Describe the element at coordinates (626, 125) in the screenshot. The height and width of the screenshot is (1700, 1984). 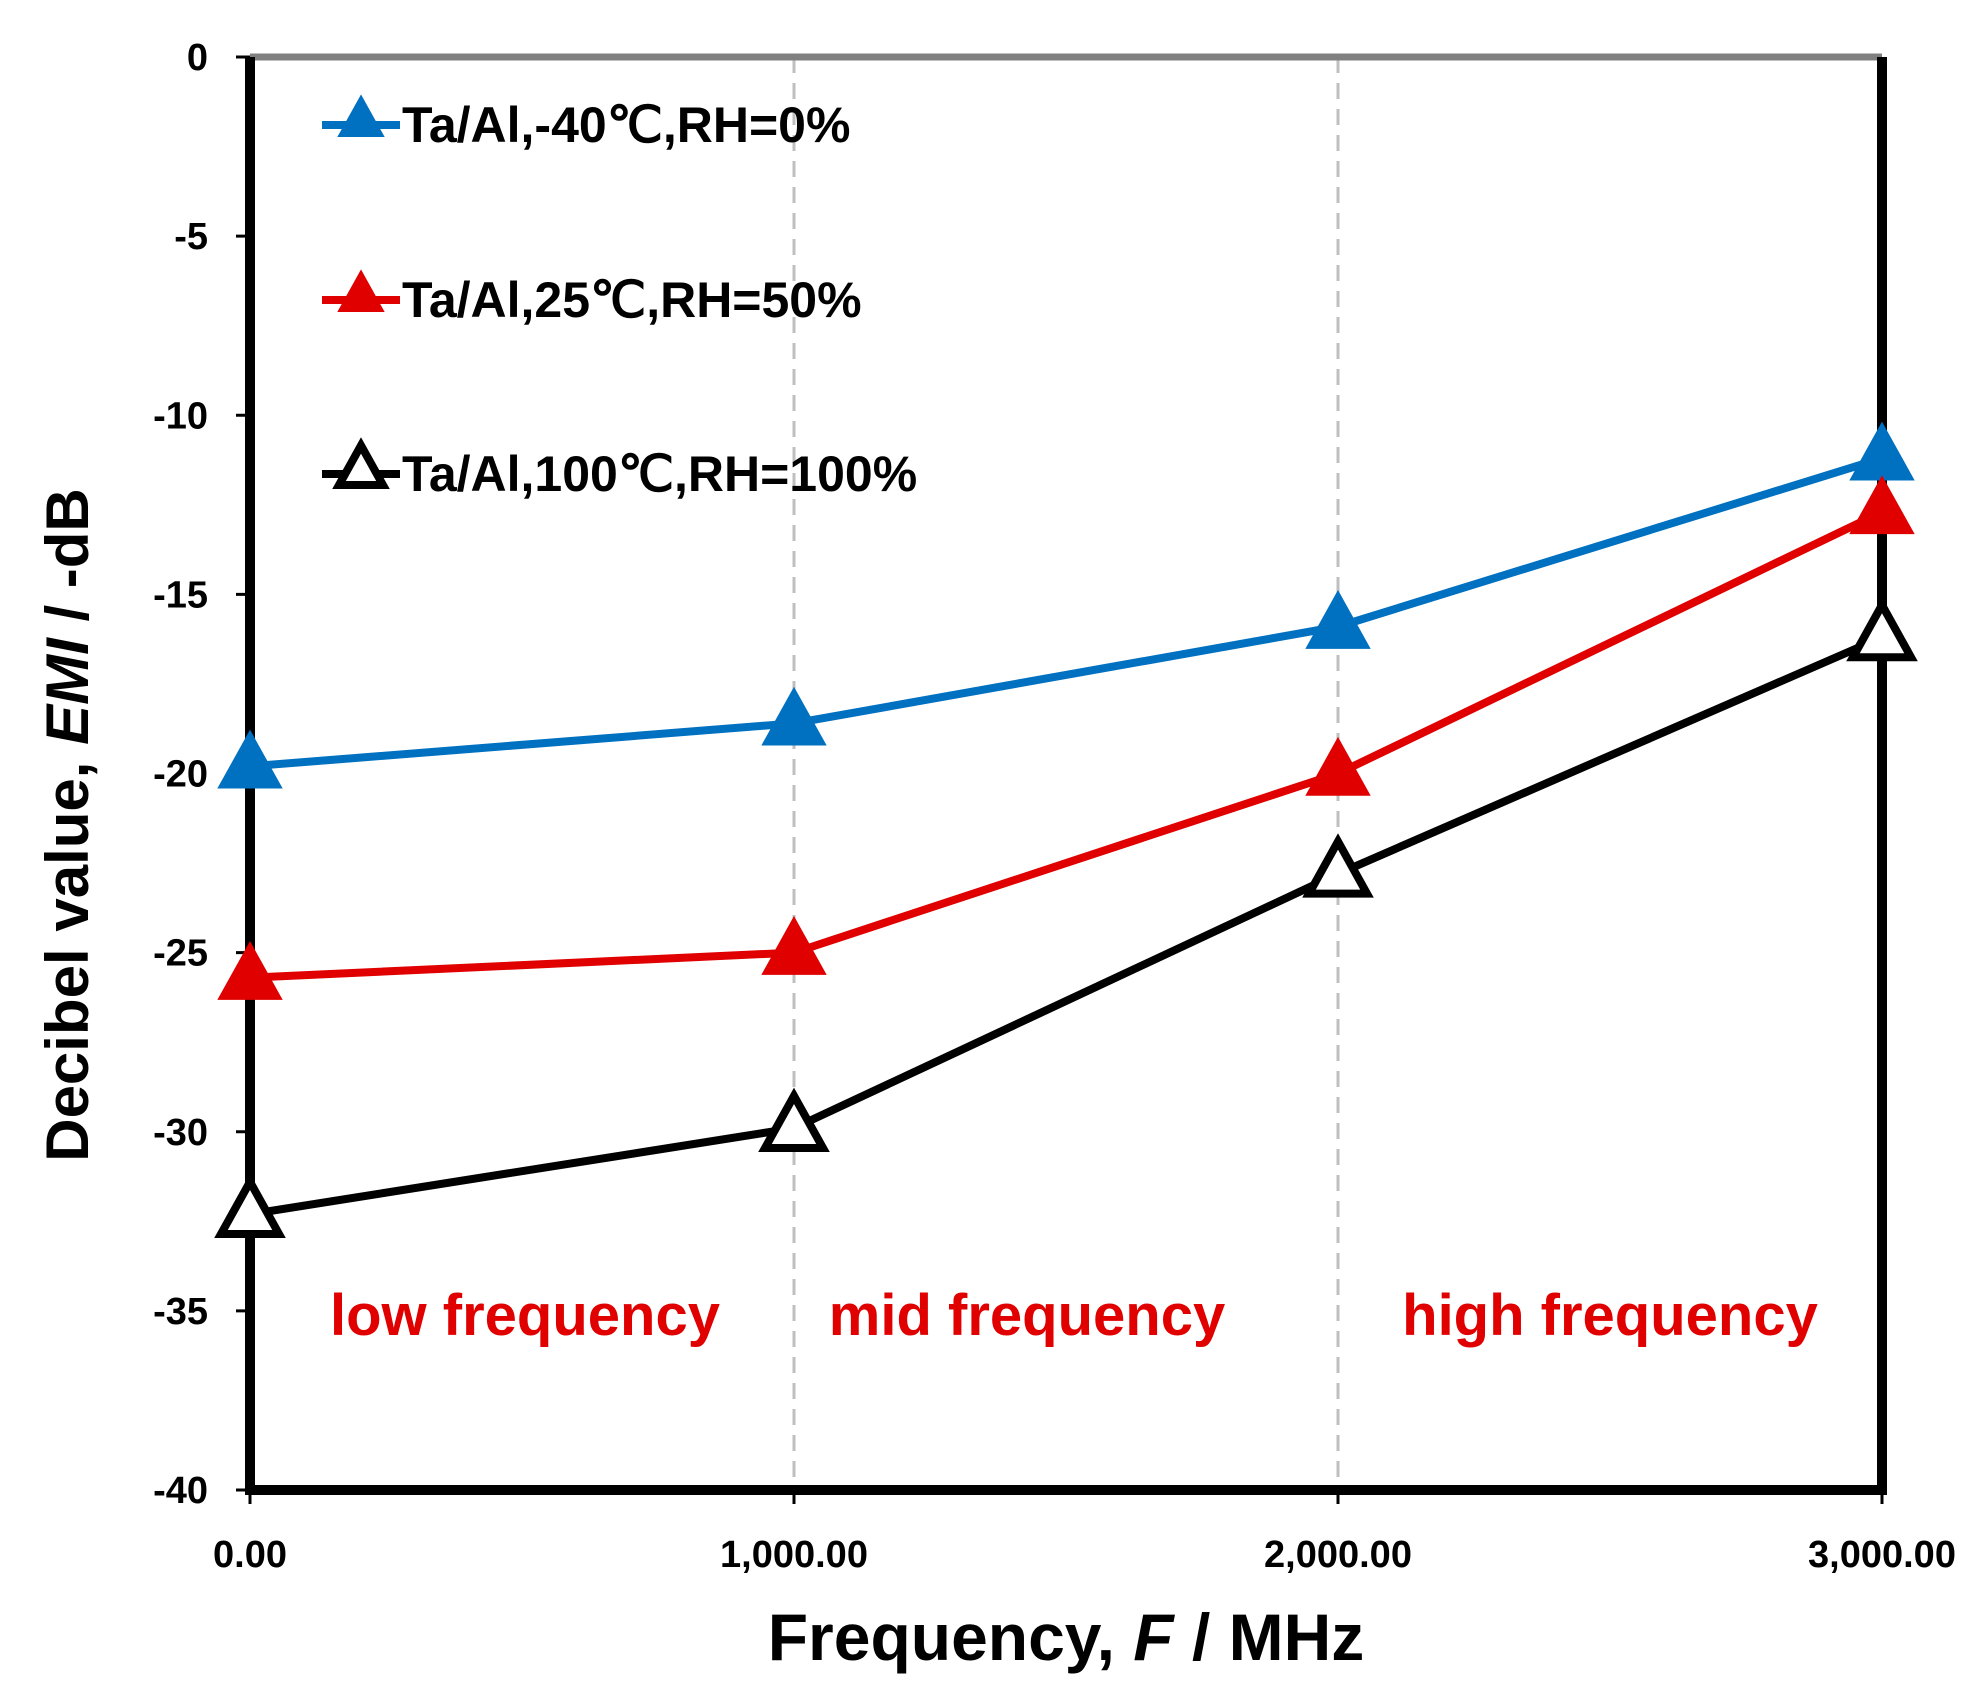
I see `legend-label-1: Ta/Al,-40℃,RH=0%` at that location.